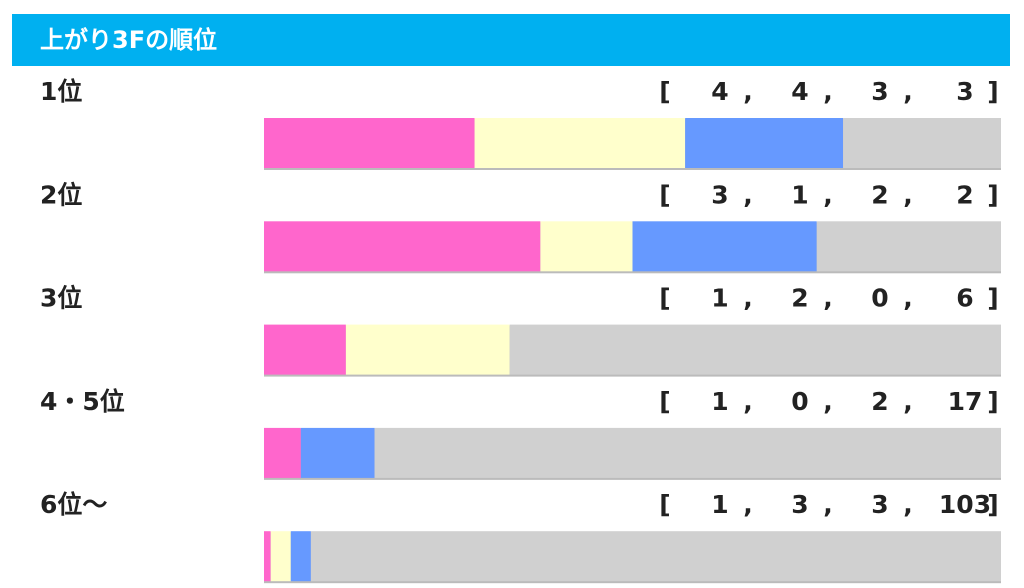 This screenshot has height=588, width=1024. Describe the element at coordinates (965, 504) in the screenshot. I see `count-label: 103` at that location.